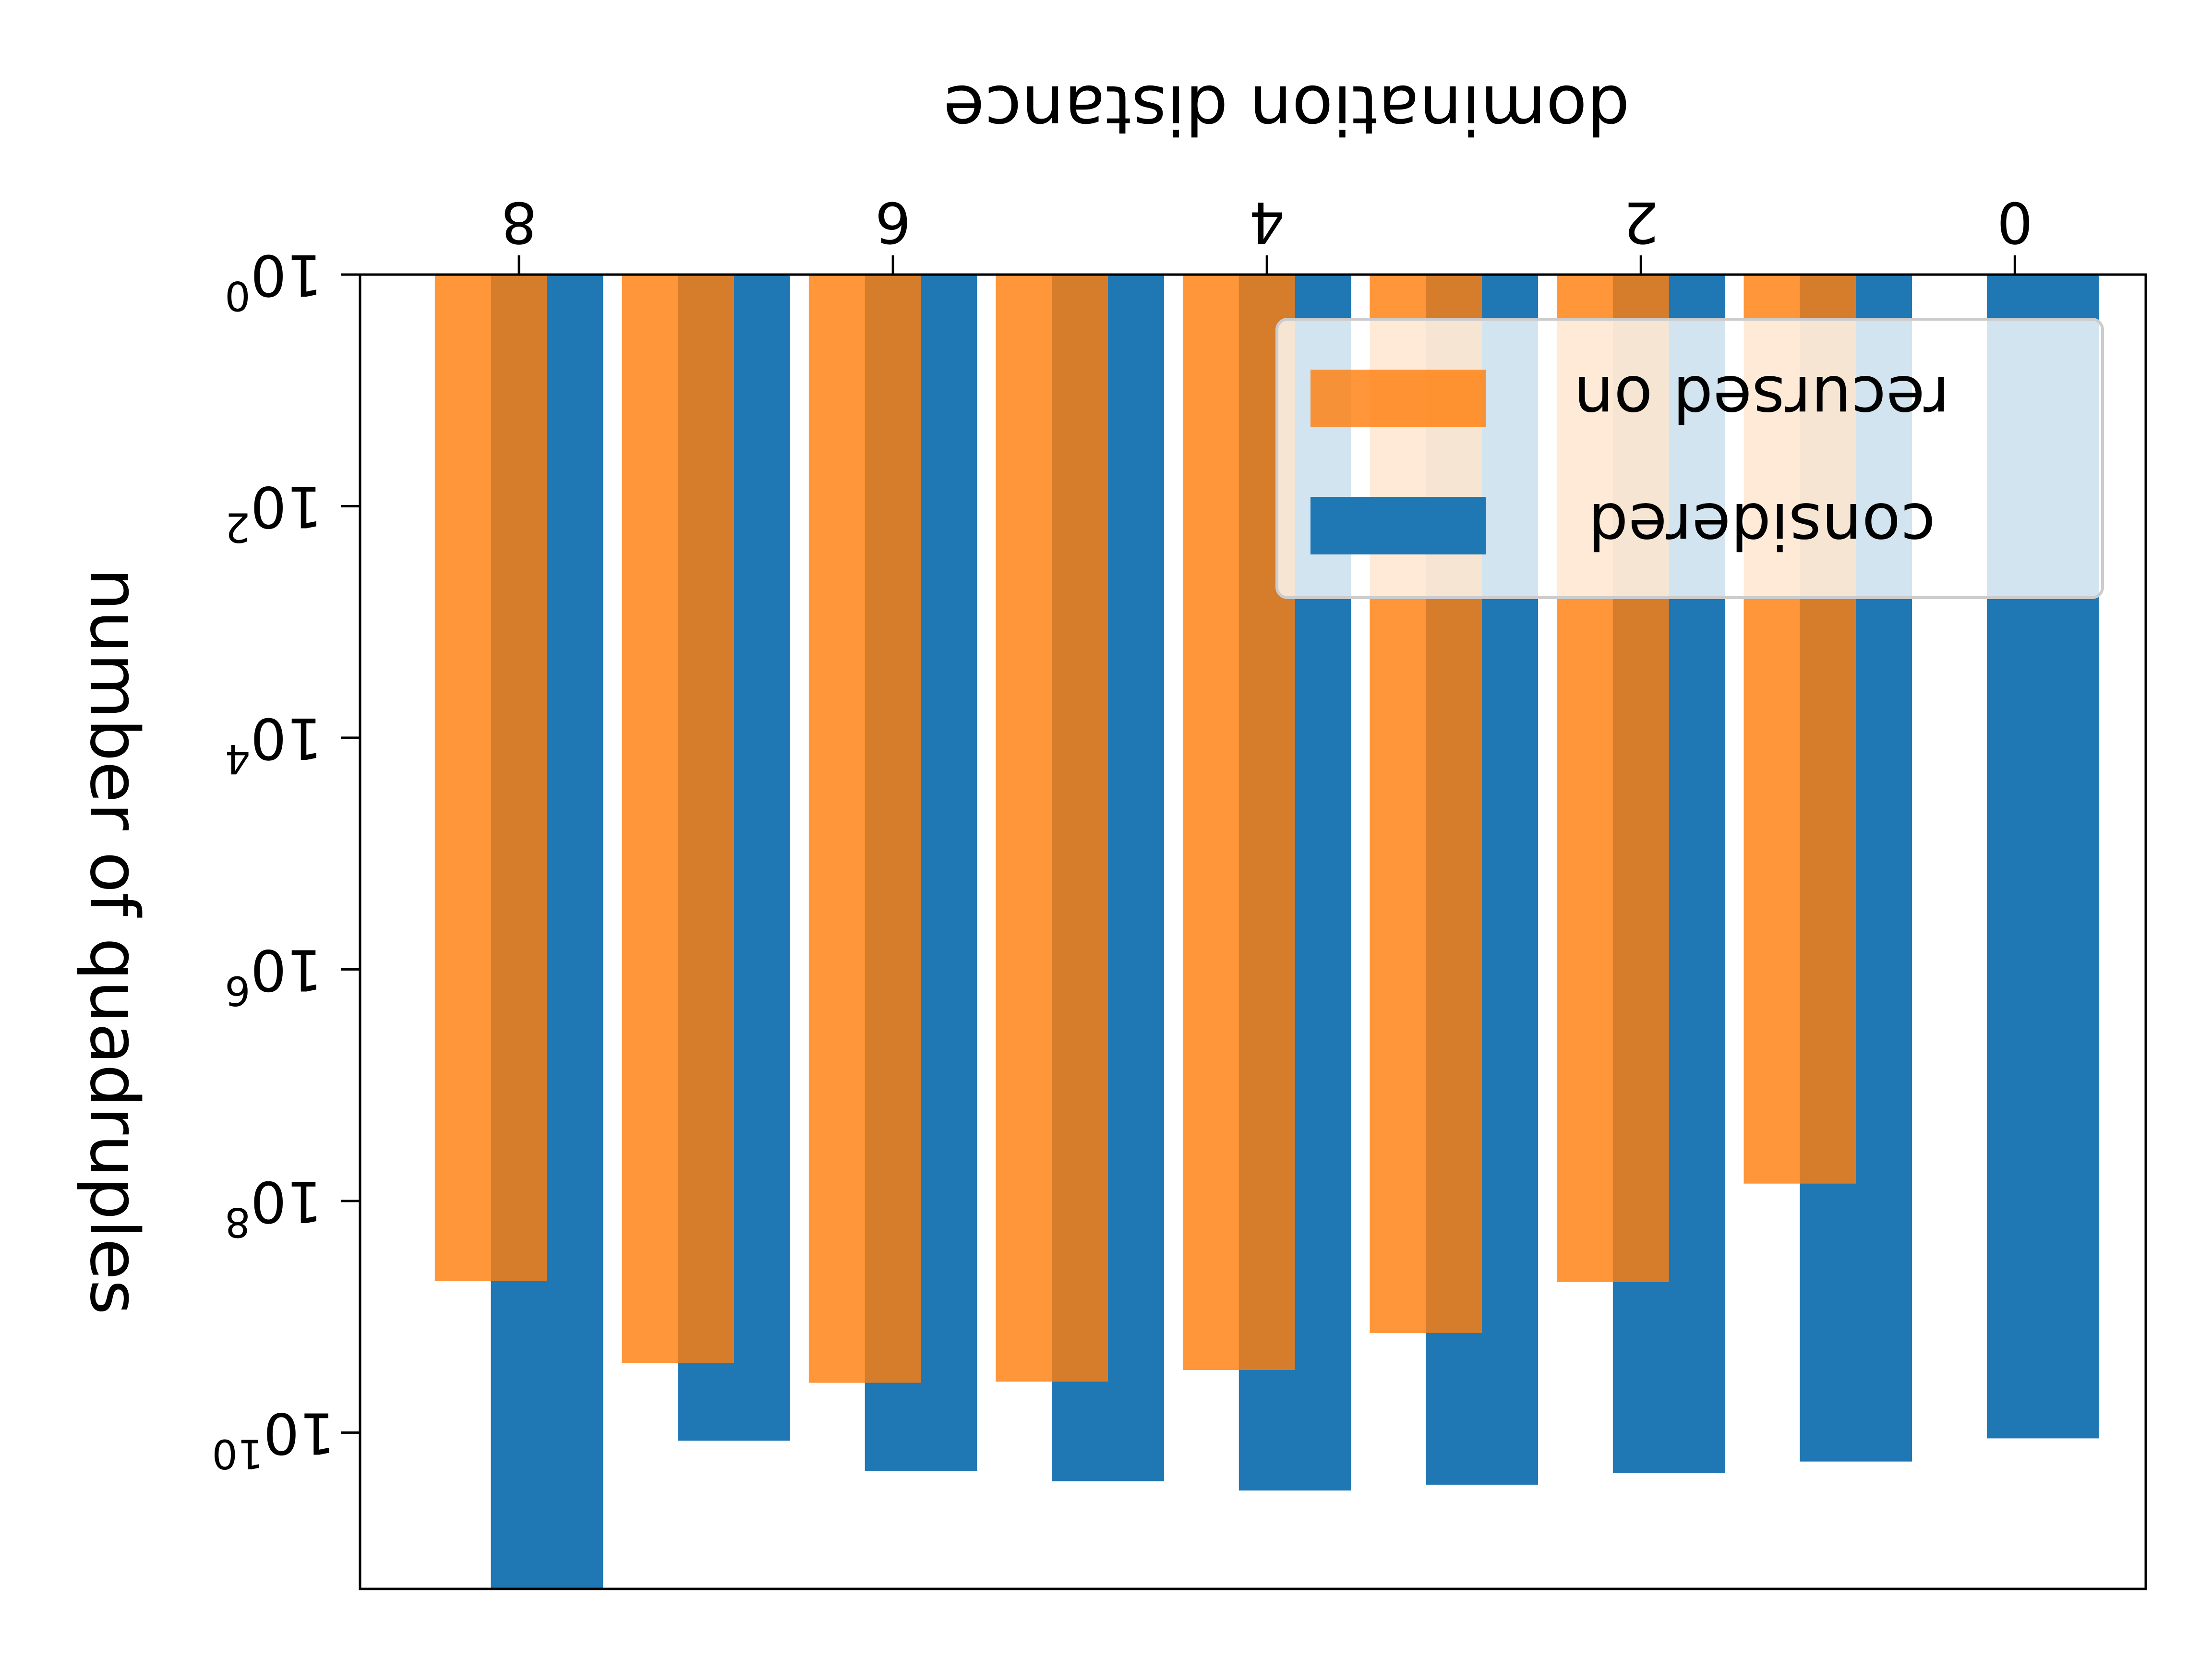 Image resolution: width=2212 pixels, height=1659 pixels. What do you see at coordinates (1762, 526) in the screenshot?
I see `legend-label-considered: considered` at bounding box center [1762, 526].